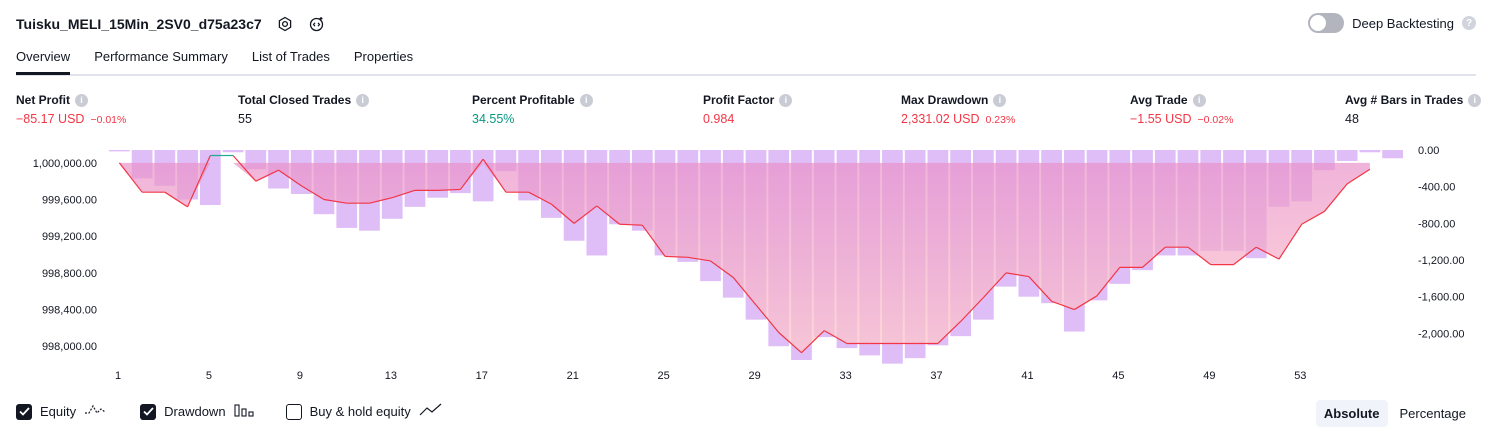 The height and width of the screenshot is (438, 1494). I want to click on metric-net-profit: Net Profit i −85.17 USD −0.01%, so click(71, 109).